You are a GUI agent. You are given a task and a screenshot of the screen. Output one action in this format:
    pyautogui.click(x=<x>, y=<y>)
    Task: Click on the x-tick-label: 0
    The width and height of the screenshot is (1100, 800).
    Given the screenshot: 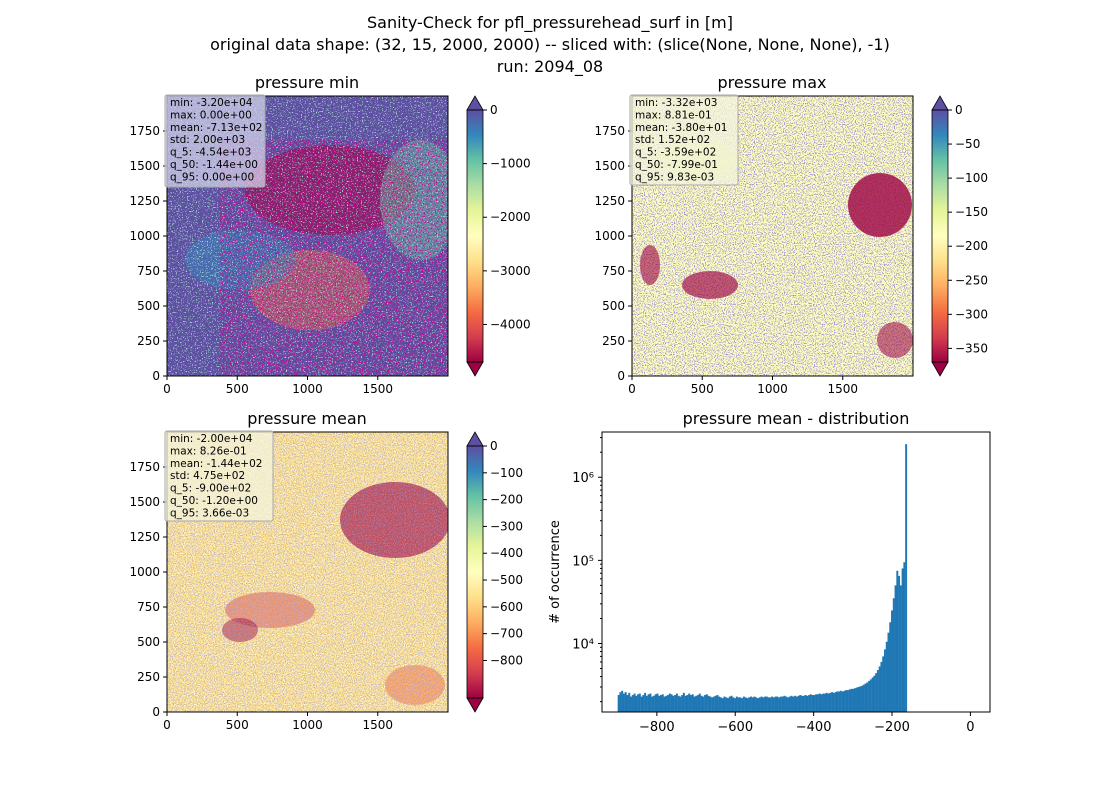 What is the action you would take?
    pyautogui.click(x=970, y=727)
    